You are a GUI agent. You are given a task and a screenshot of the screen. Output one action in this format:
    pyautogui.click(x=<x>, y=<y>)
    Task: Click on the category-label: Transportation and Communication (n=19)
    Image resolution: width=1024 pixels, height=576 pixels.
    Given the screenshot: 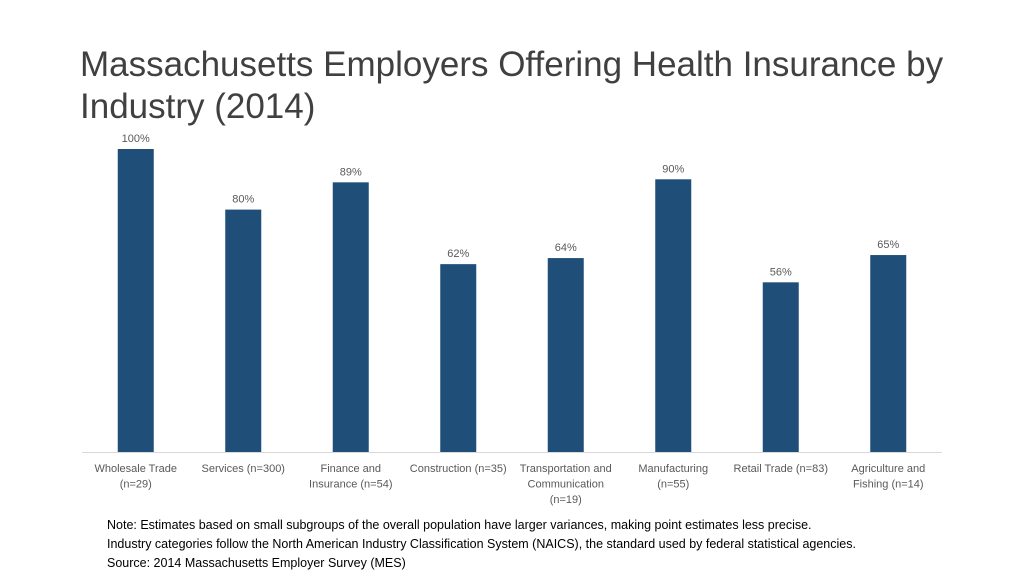 What is the action you would take?
    pyautogui.click(x=566, y=484)
    